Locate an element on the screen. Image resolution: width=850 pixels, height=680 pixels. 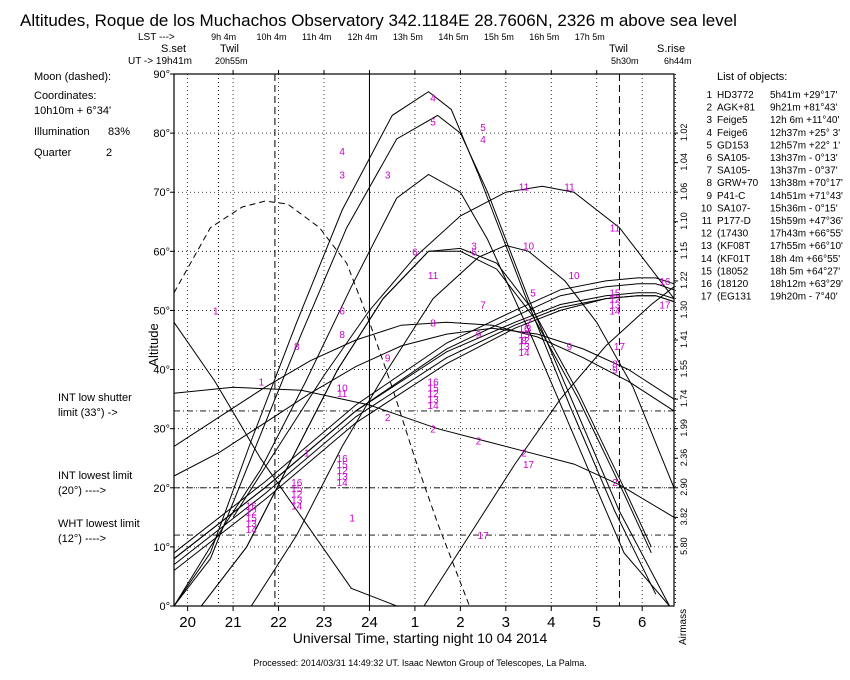
object-name: GD153 is located at coordinates (733, 145).